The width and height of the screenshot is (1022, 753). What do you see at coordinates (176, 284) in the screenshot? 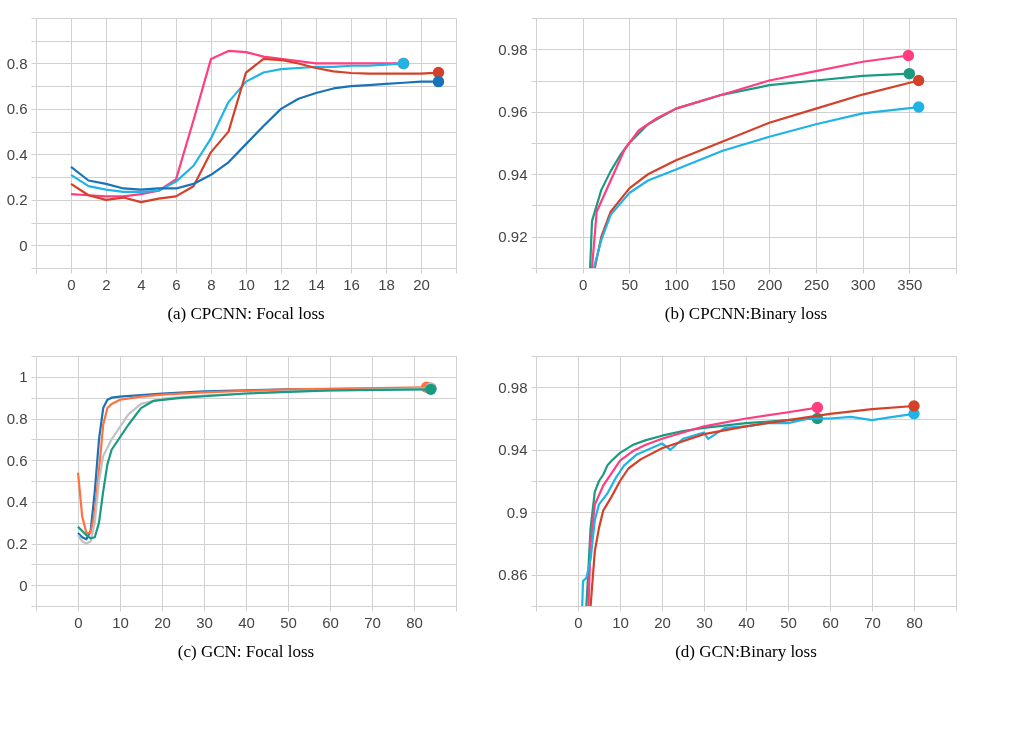
I see `x-tick-label: 6` at bounding box center [176, 284].